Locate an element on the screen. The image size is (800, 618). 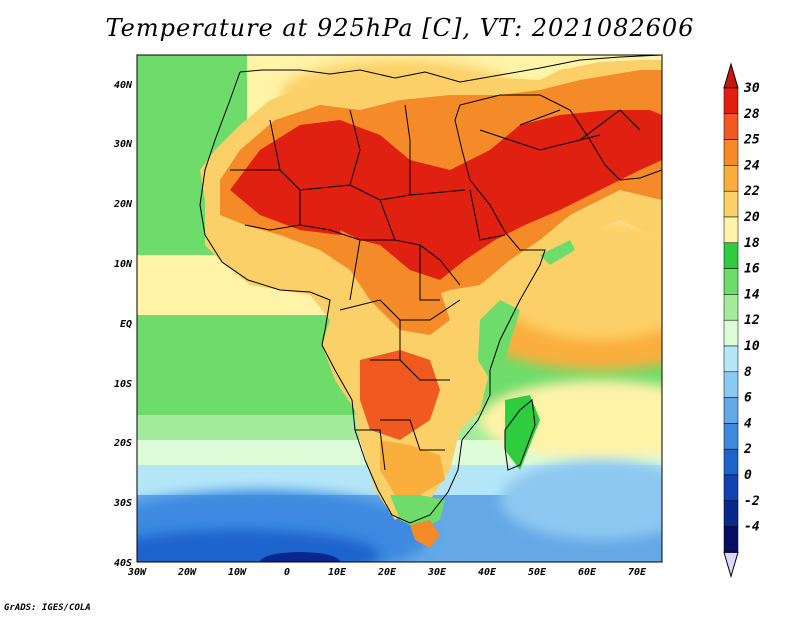
lat-tick-label: 20N is located at coordinates (123, 204).